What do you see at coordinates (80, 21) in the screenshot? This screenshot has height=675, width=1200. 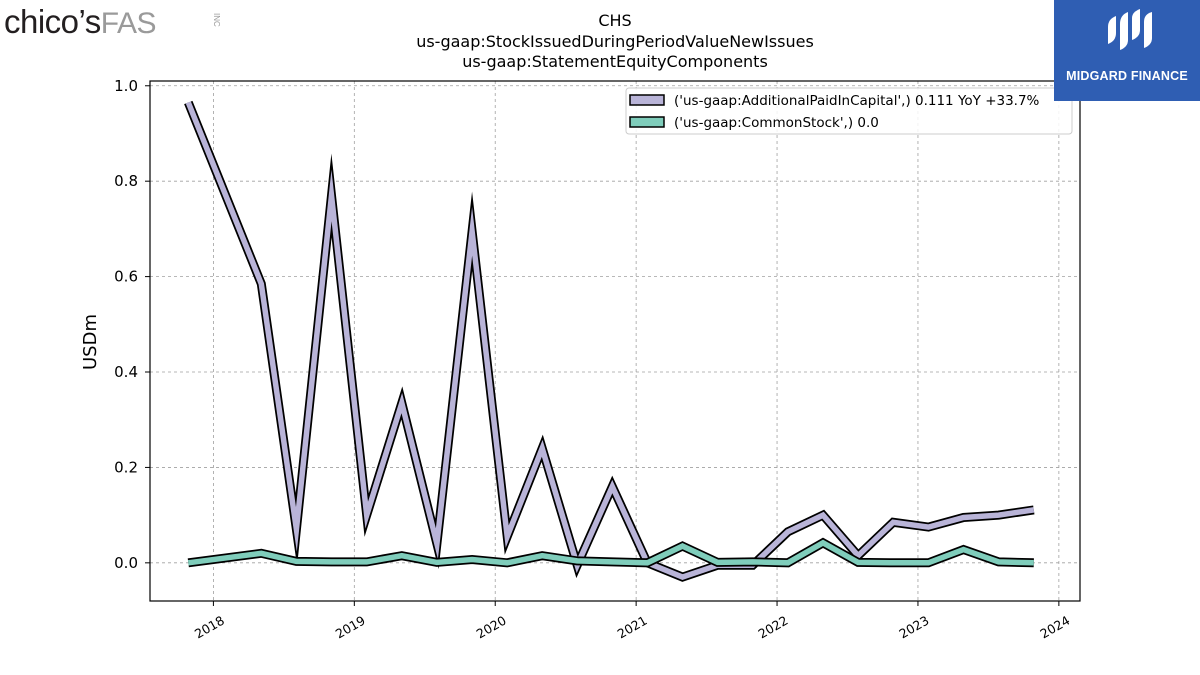 I see `logo-left-brand: chico’sFAS` at bounding box center [80, 21].